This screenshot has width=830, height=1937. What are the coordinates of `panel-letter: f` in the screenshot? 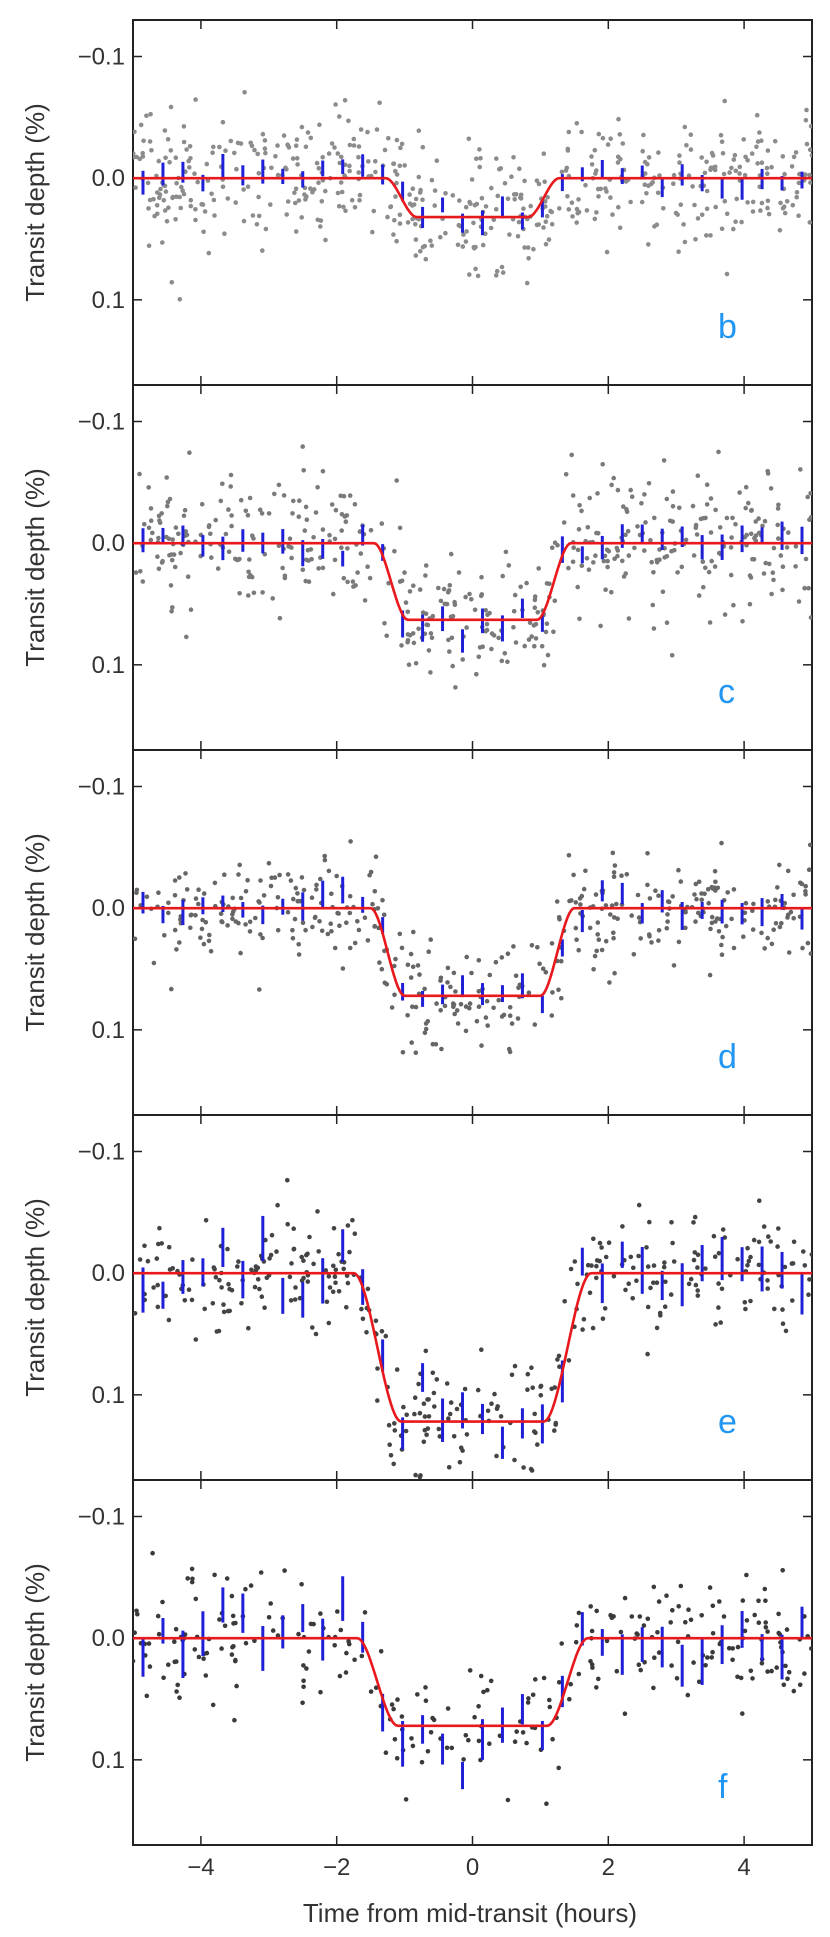 It's located at (723, 1787).